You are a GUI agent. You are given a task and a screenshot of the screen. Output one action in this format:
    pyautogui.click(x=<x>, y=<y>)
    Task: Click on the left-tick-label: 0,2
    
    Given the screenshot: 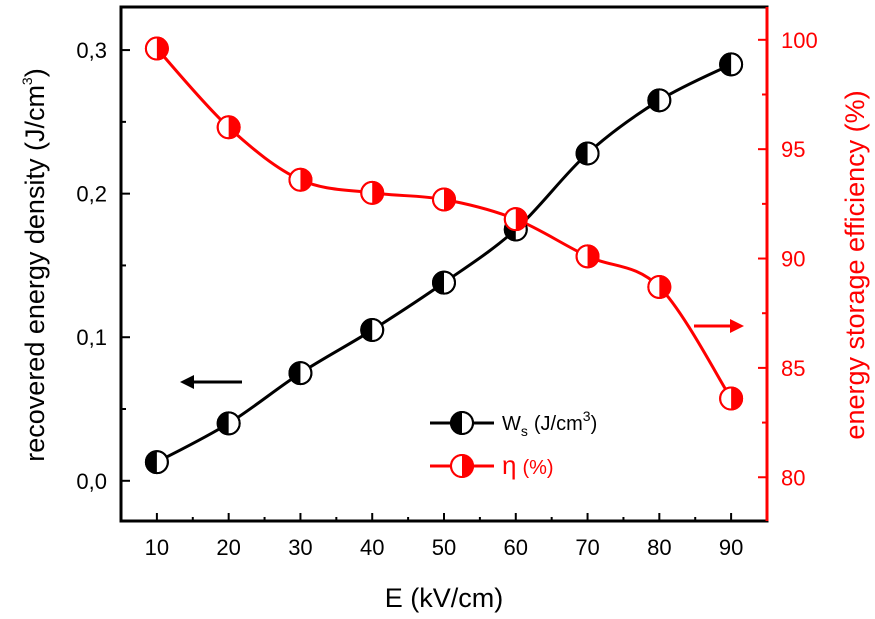 What is the action you would take?
    pyautogui.click(x=91, y=194)
    